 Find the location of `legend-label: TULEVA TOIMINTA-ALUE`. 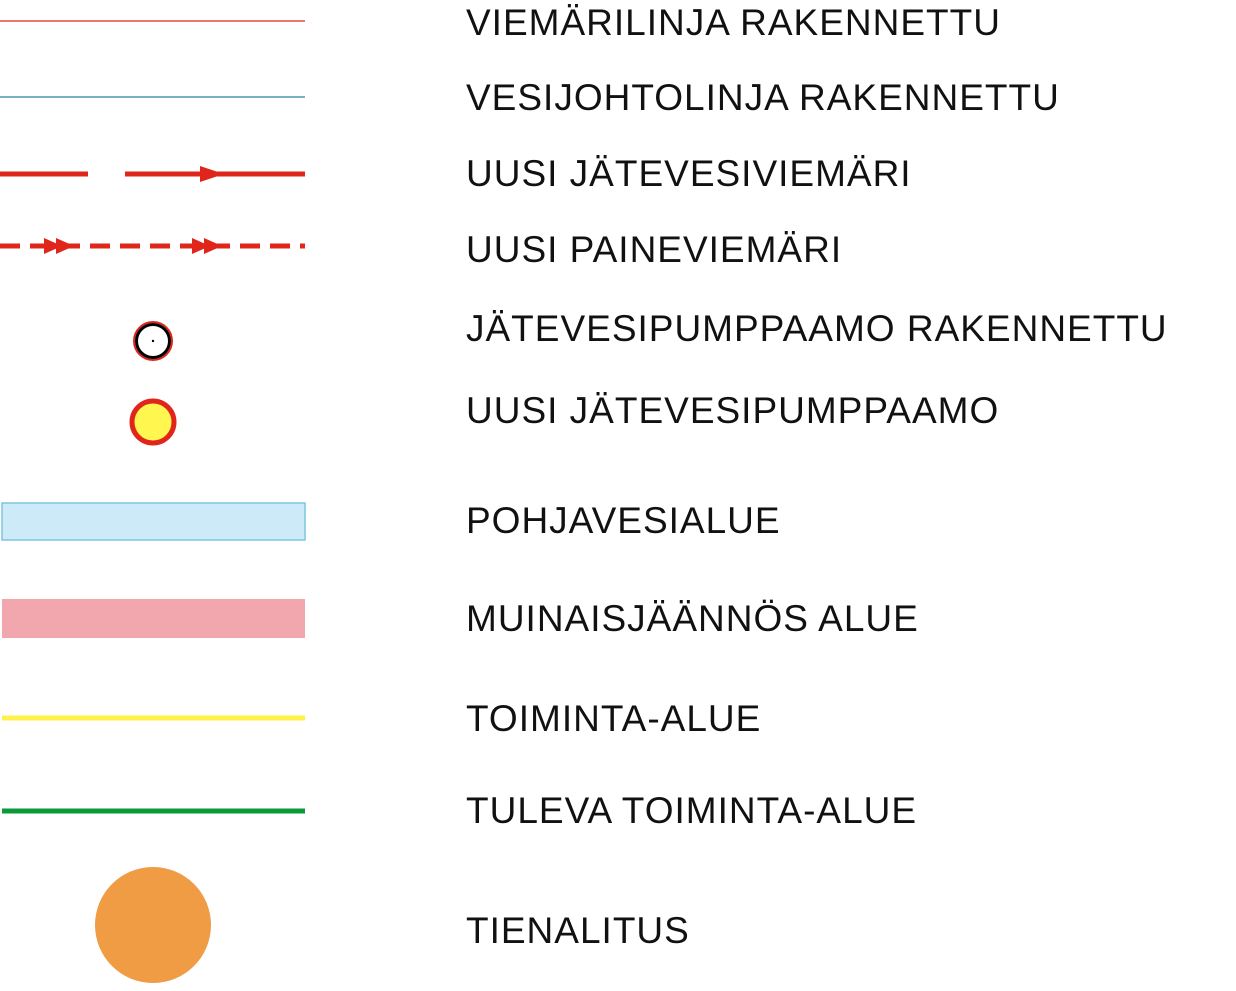

legend-label: TULEVA TOIMINTA-ALUE is located at coordinates (691, 810).